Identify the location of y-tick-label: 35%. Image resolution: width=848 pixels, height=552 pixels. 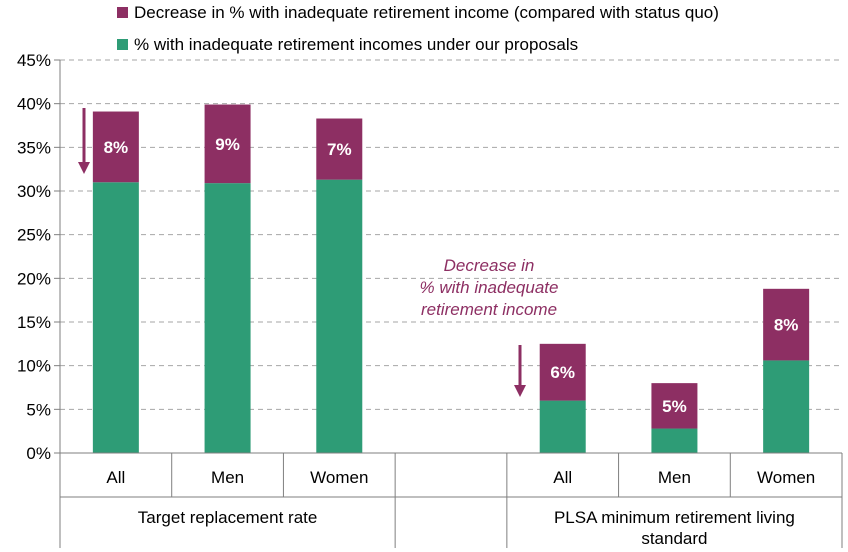
(34, 147).